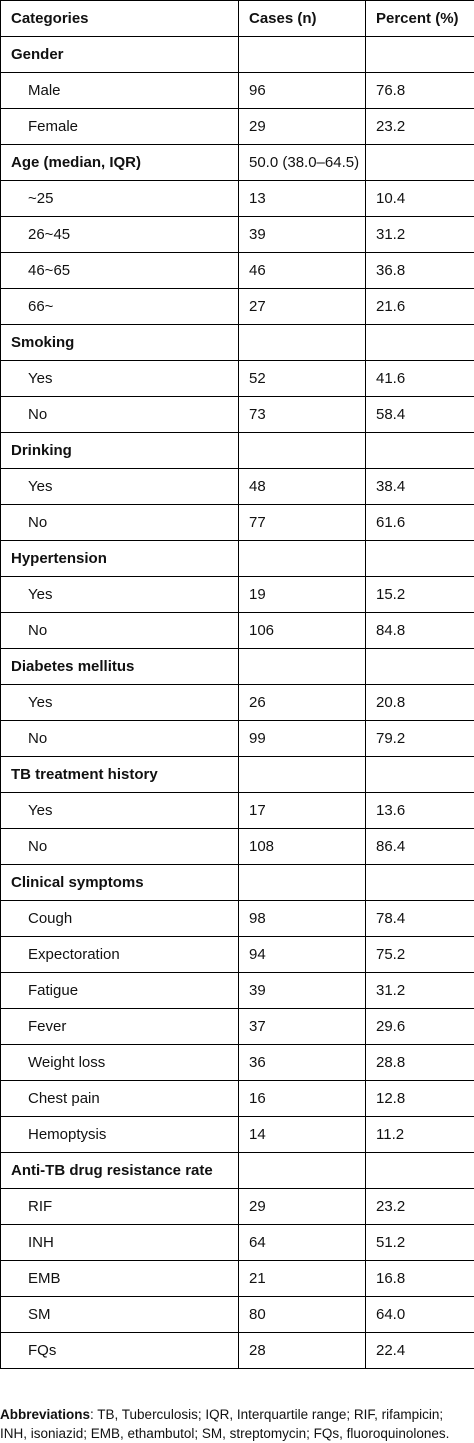 The width and height of the screenshot is (474, 1443). Describe the element at coordinates (120, 19) in the screenshot. I see `header-categories: Categories` at that location.